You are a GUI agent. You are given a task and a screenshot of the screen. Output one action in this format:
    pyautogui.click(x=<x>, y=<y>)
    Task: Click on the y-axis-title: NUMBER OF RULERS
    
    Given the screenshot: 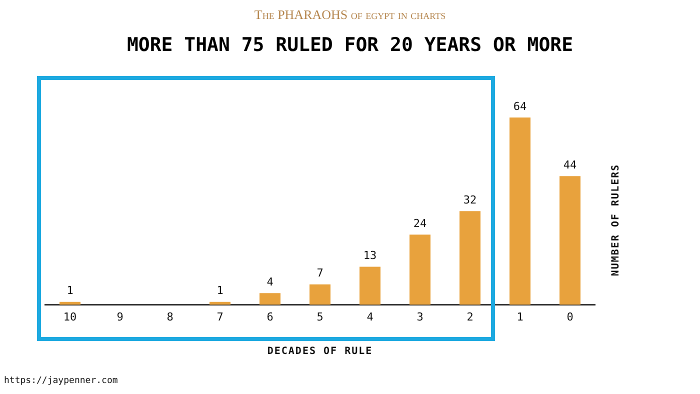 What is the action you would take?
    pyautogui.click(x=616, y=220)
    